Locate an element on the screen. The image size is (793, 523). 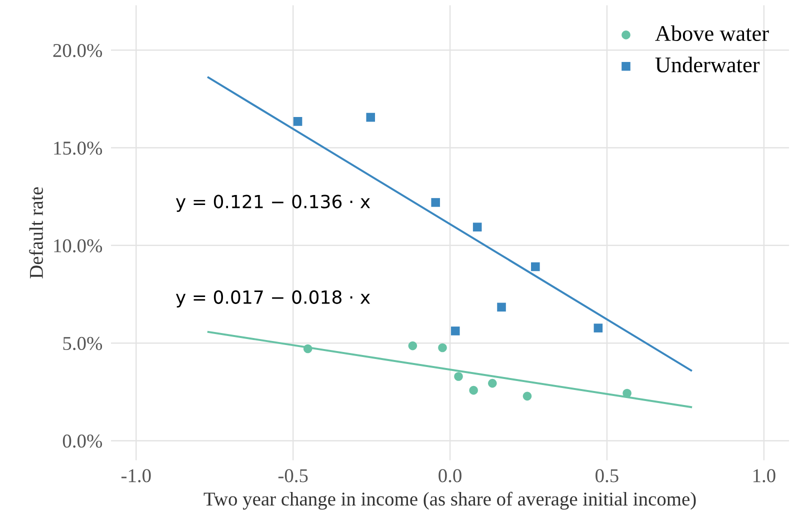
x-axis-title: Two year change in income (as share of average initial income) is located at coordinates (450, 501).